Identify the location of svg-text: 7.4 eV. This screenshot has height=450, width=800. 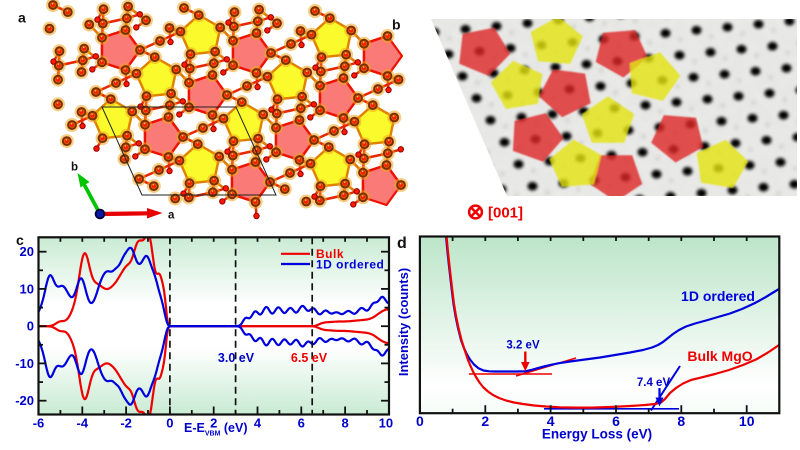
(654, 383).